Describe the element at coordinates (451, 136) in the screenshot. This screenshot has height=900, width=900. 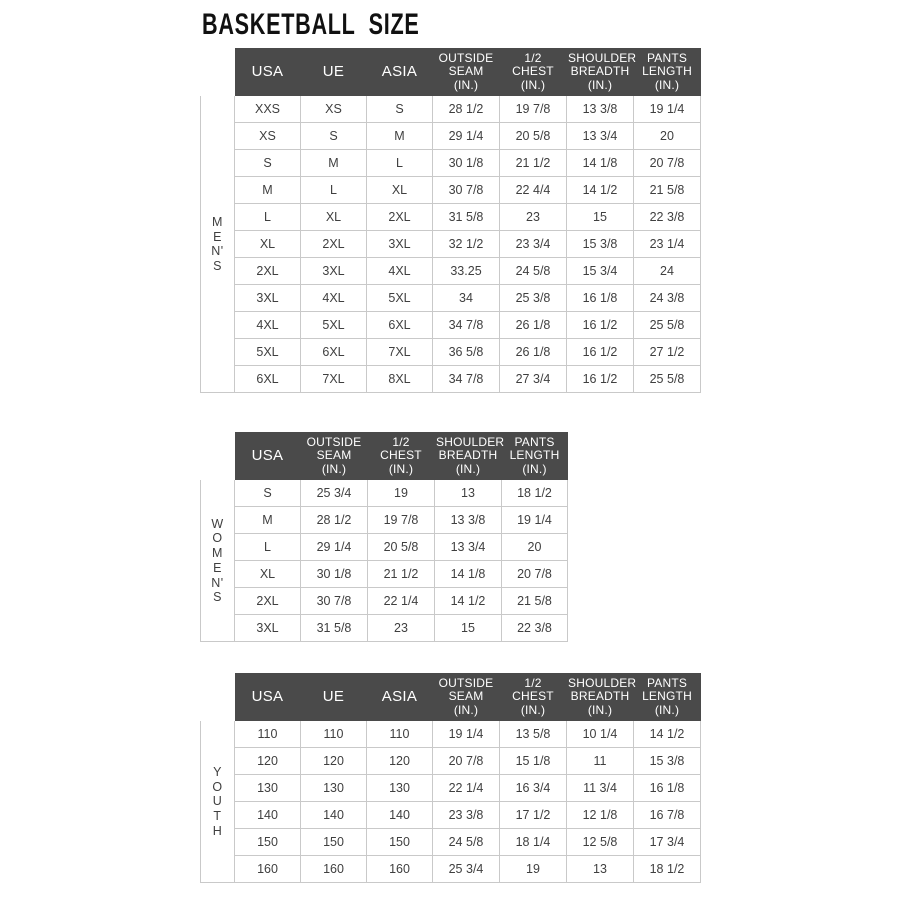
I see `table-row: XS S M 29 1/4 20 5/8 13 3/4 20` at that location.